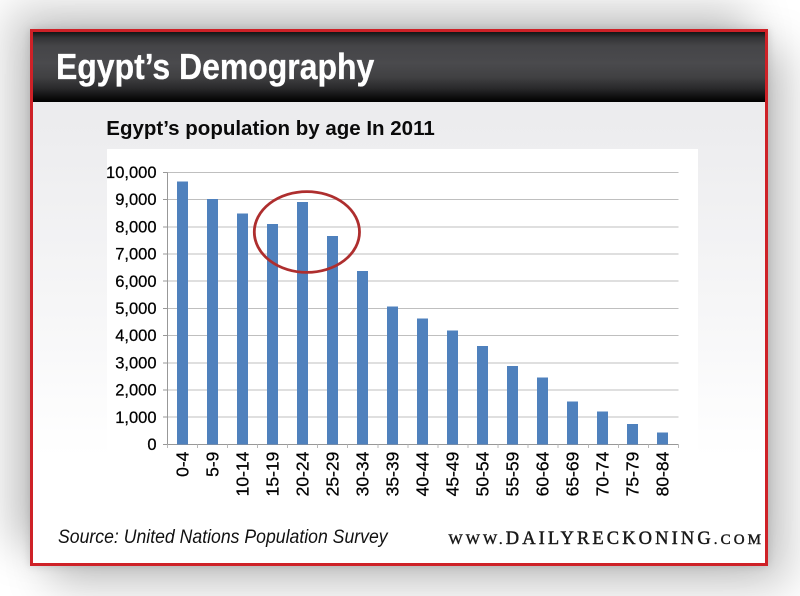 The height and width of the screenshot is (596, 800). What do you see at coordinates (135, 227) in the screenshot?
I see `svg-text: 8,000` at bounding box center [135, 227].